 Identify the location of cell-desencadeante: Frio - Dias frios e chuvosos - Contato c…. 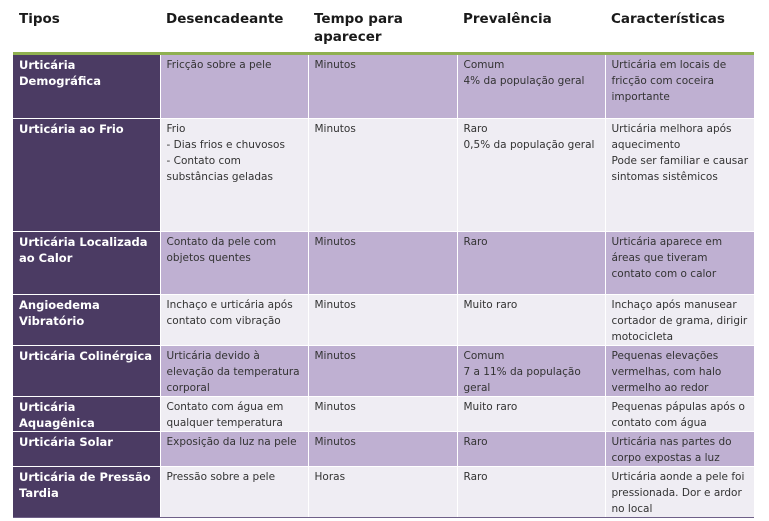
(233, 175).